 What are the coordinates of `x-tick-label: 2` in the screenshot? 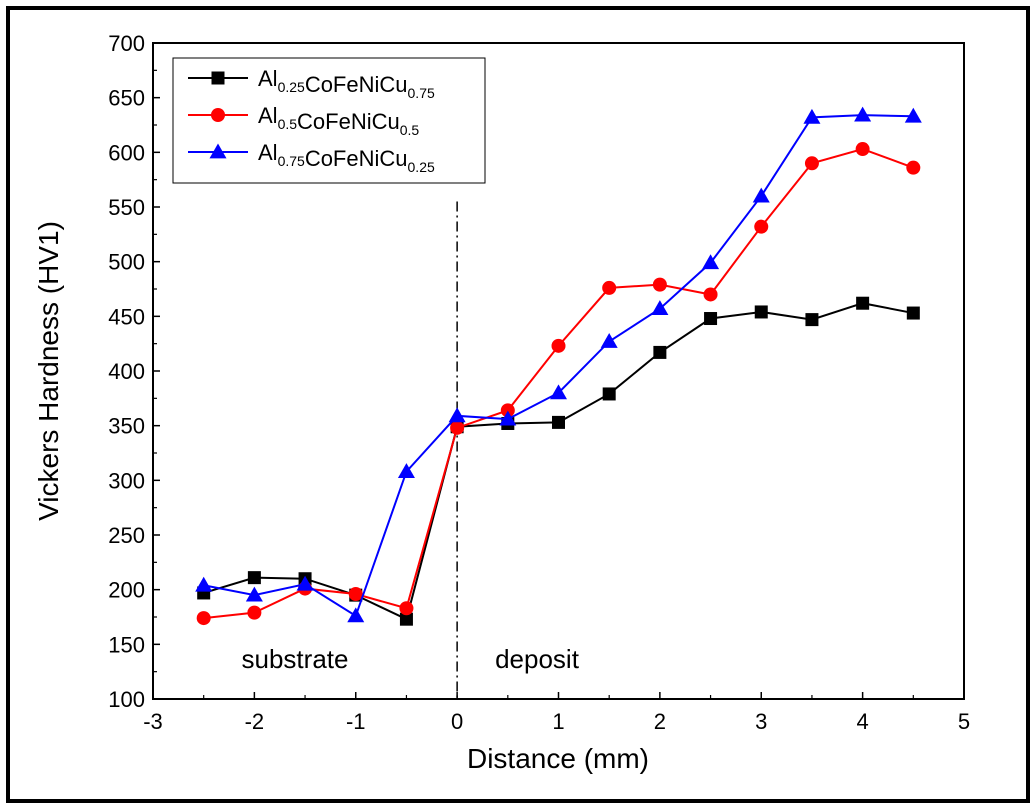 It's located at (660, 721).